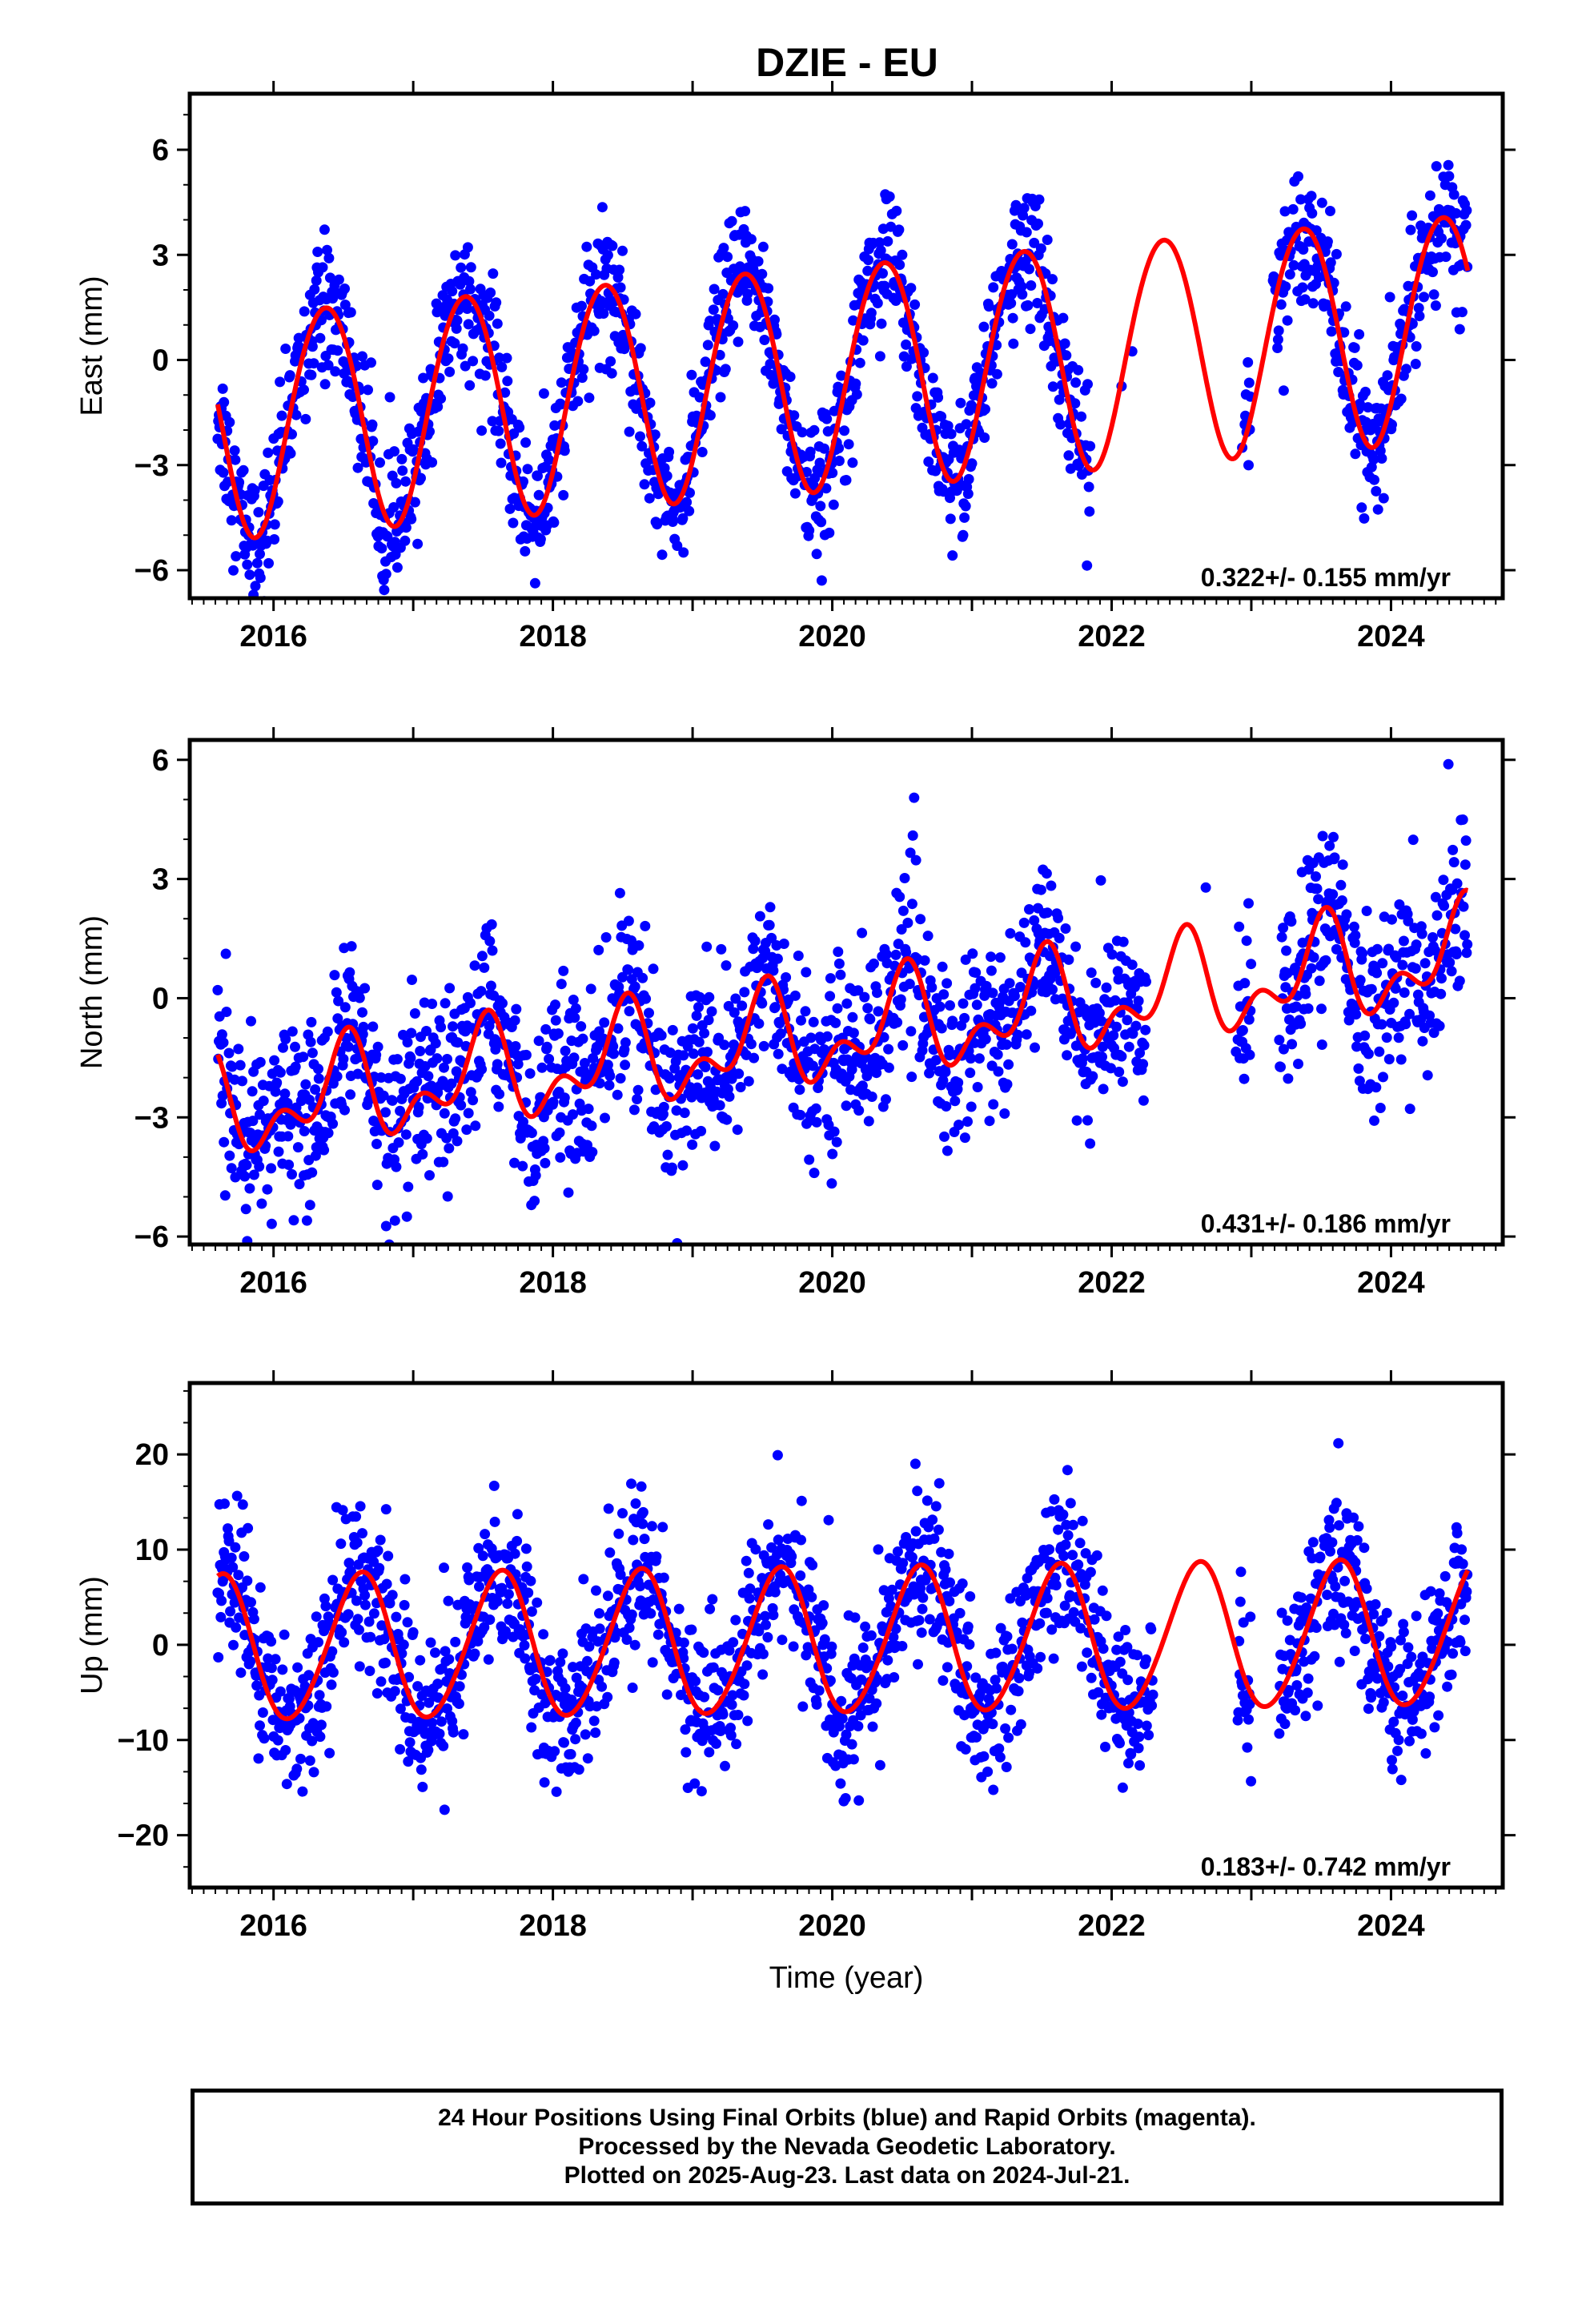 This screenshot has height=2324, width=1582. I want to click on y-tick-label: 0, so click(161, 361).